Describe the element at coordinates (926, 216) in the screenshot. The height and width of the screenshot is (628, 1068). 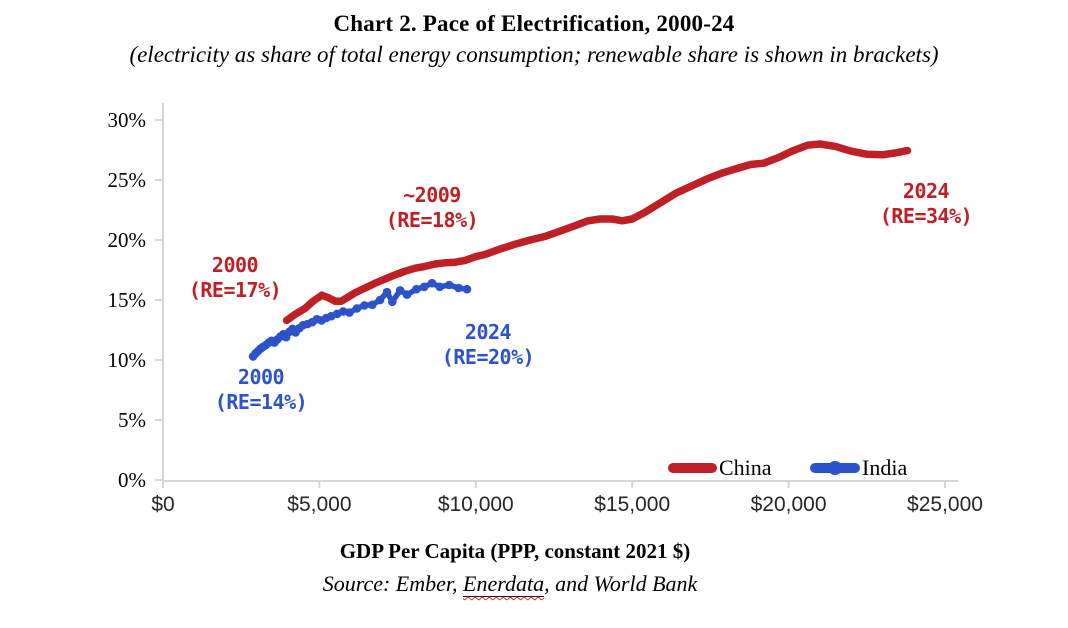
I see `annotation-re-share: (RE=34%)` at that location.